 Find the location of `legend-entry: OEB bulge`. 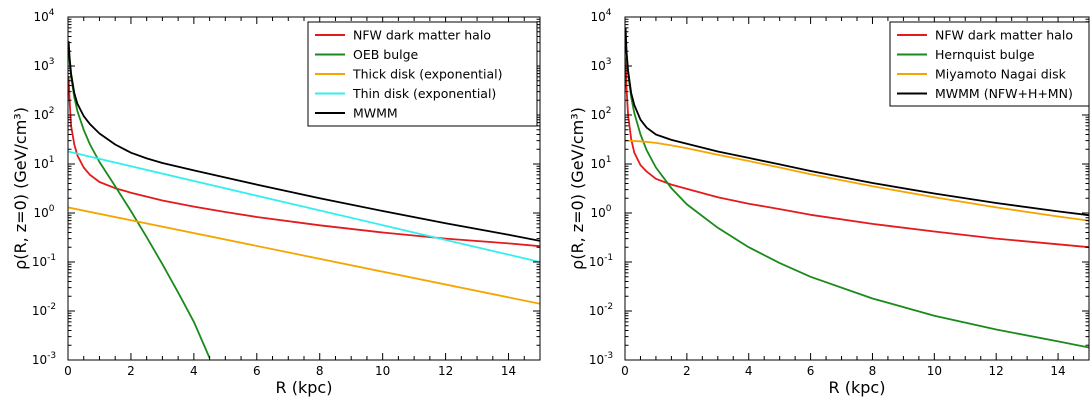

legend-entry: OEB bulge is located at coordinates (386, 54).